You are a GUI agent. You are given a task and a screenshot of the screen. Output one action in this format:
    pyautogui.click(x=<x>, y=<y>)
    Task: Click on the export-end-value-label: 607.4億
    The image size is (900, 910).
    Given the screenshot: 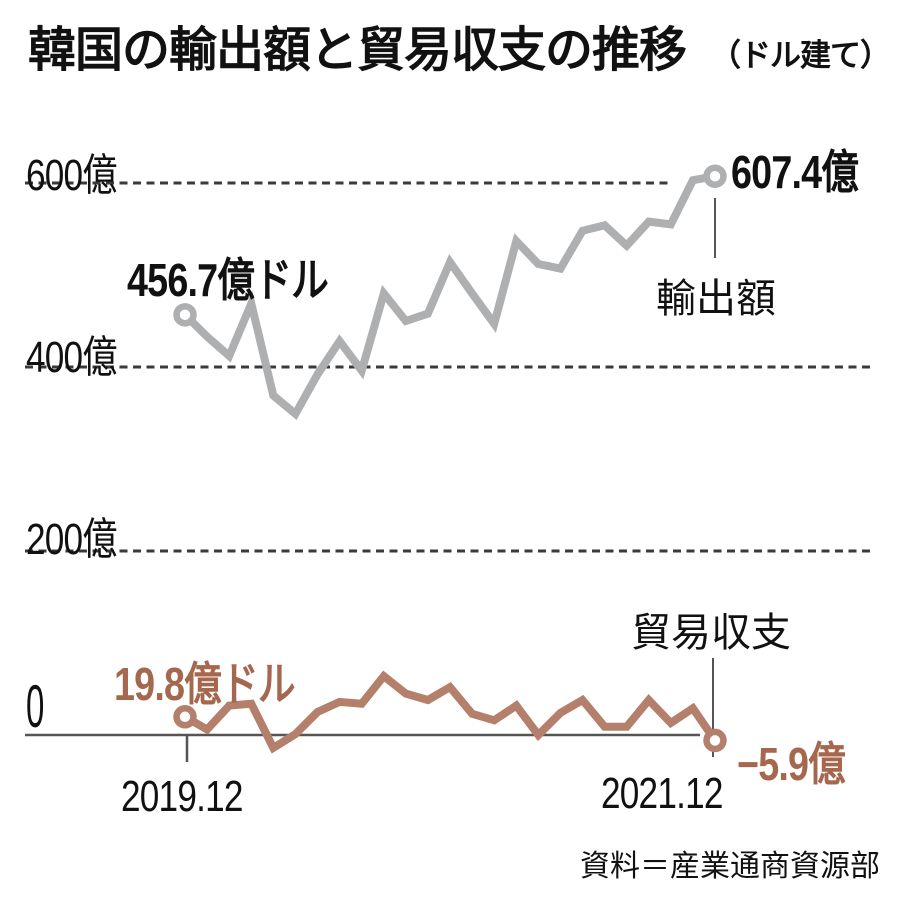 What is the action you would take?
    pyautogui.click(x=795, y=172)
    